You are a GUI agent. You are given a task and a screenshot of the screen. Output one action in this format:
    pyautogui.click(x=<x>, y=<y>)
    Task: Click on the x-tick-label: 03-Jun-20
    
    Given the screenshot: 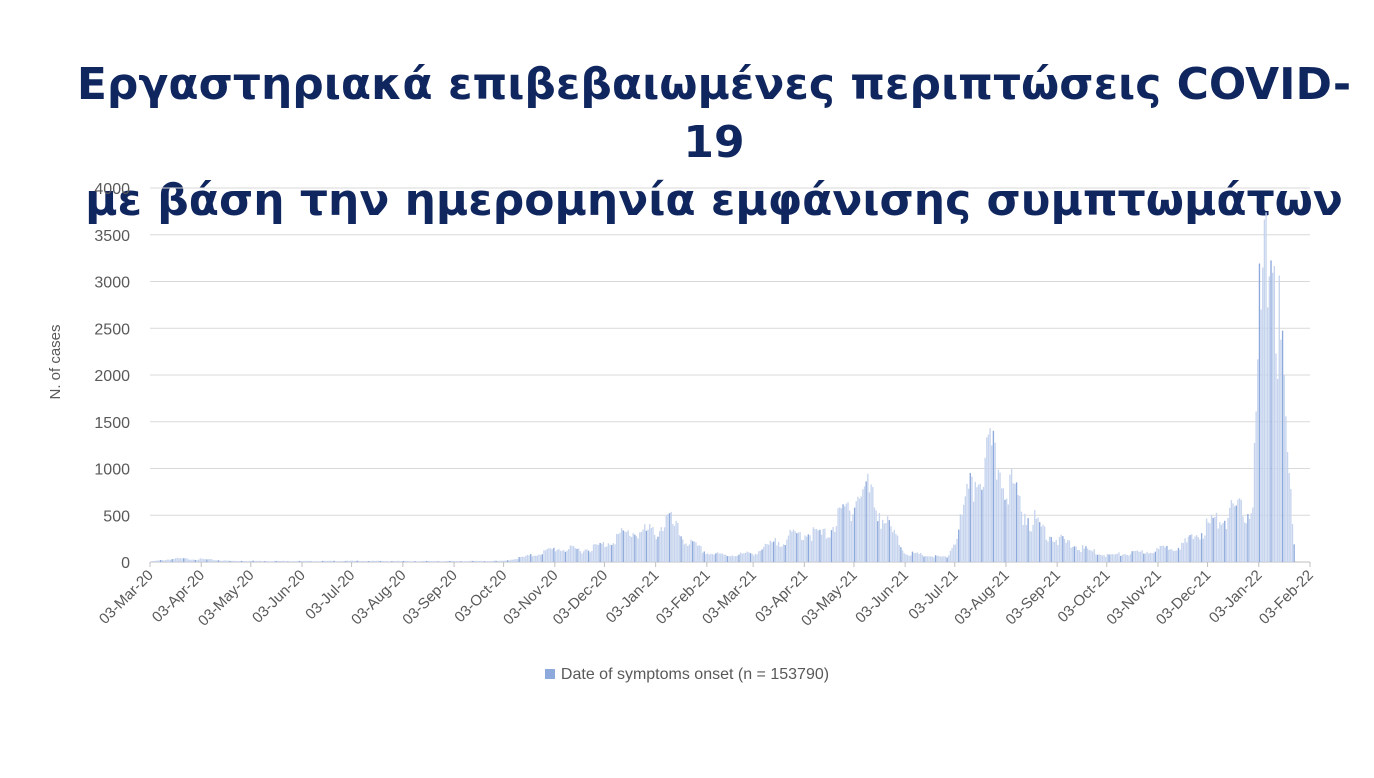 What is the action you would take?
    pyautogui.click(x=279, y=597)
    